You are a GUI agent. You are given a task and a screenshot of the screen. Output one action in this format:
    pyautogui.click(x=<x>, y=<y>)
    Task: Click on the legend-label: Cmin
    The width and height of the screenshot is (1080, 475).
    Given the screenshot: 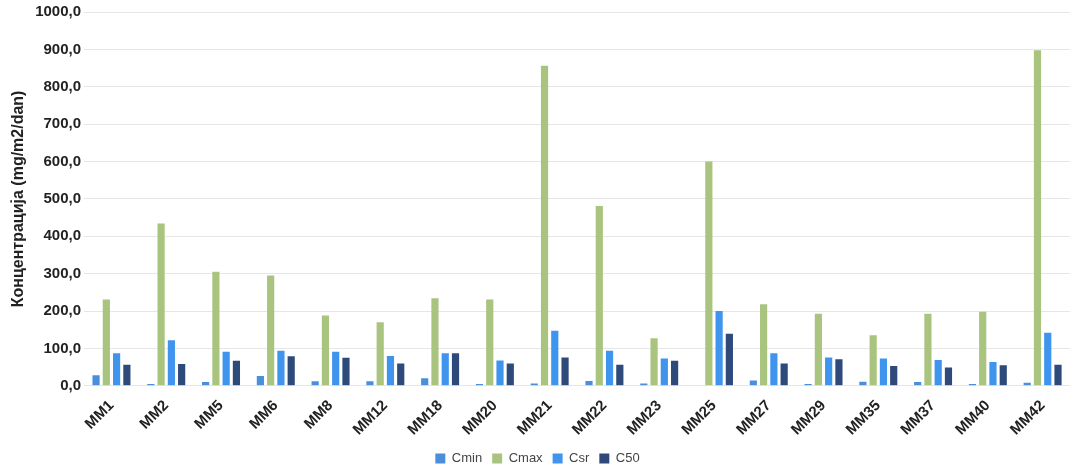 What is the action you would take?
    pyautogui.click(x=467, y=458)
    